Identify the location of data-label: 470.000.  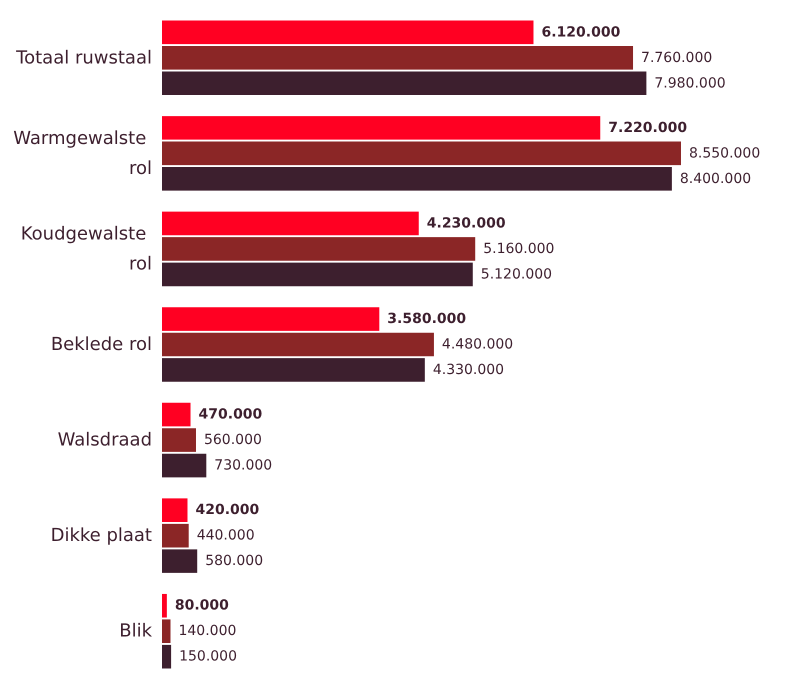
(230, 414).